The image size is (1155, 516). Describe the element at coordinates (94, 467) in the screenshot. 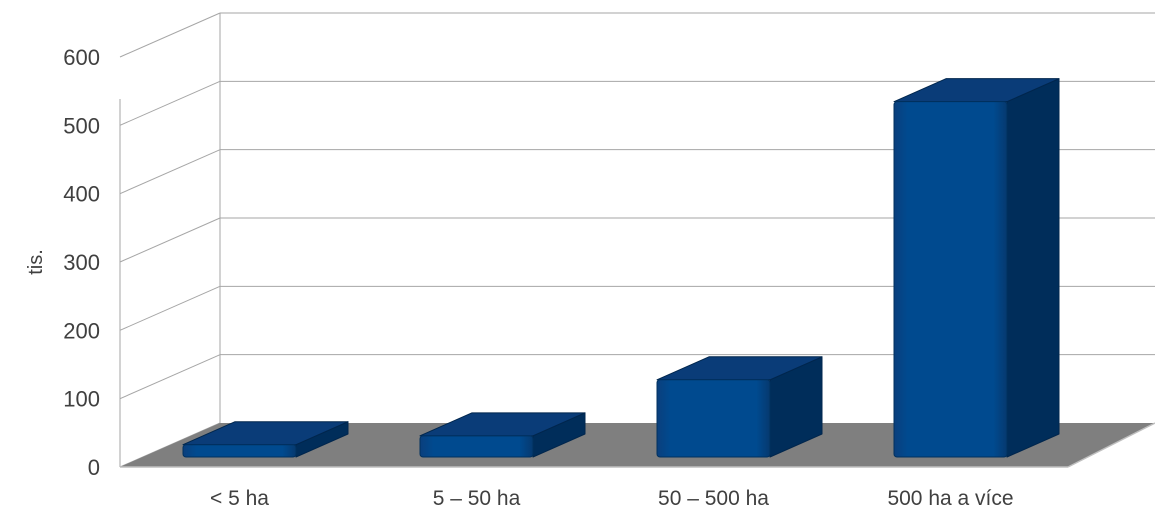

I see `y-tick-label: 0` at that location.